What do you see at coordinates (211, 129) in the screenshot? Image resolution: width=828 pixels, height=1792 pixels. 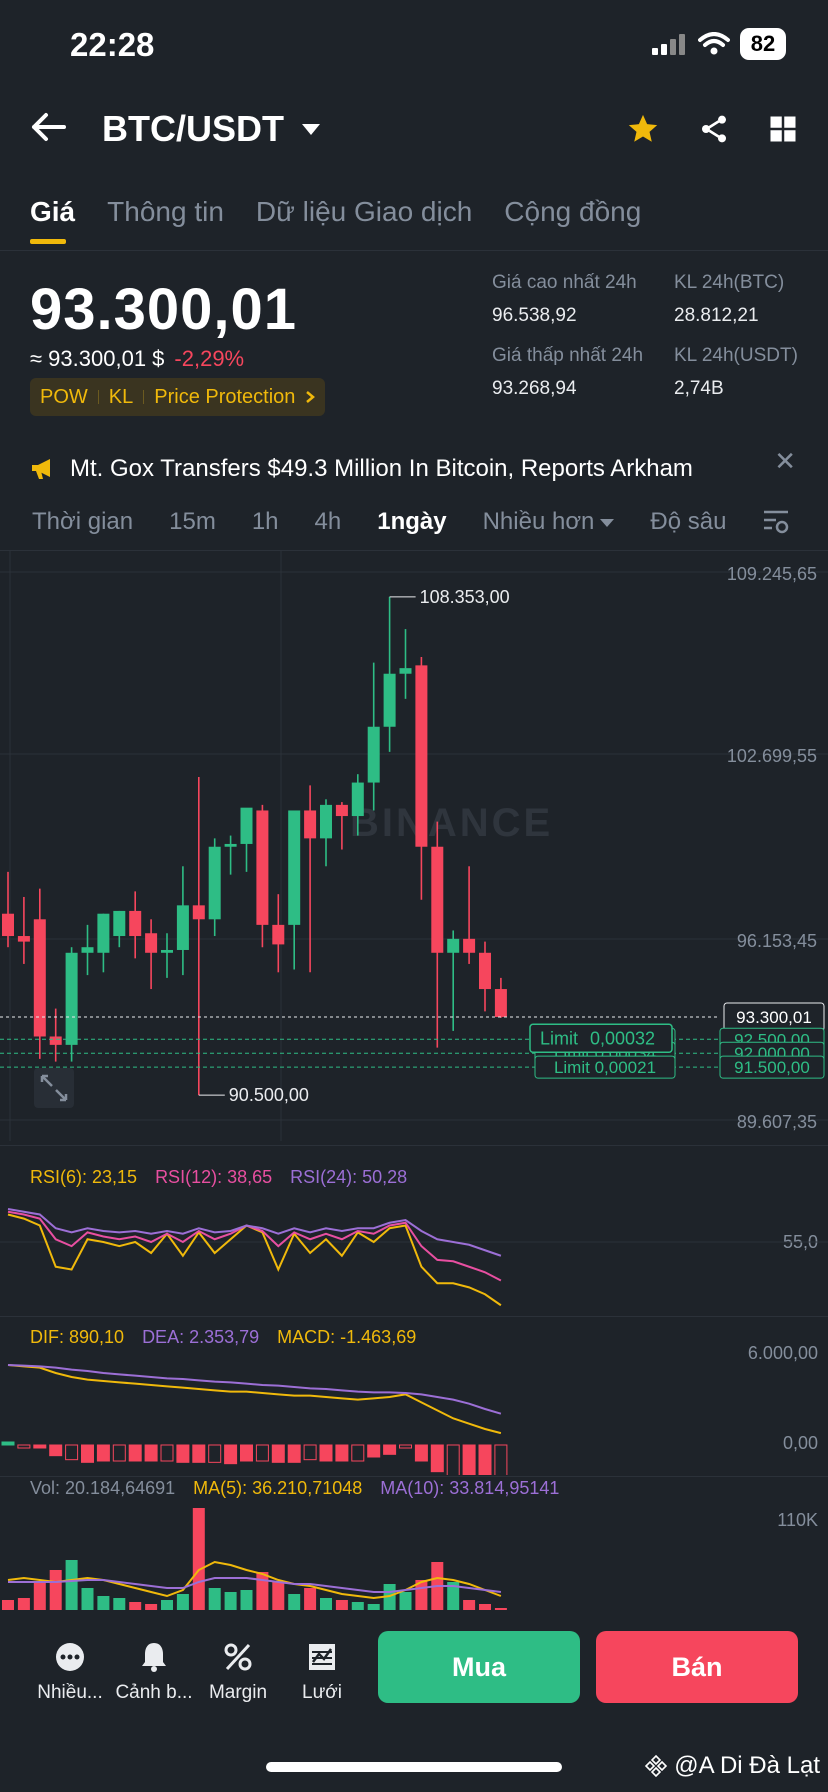 I see `pair-selector: BTC/USDT` at bounding box center [211, 129].